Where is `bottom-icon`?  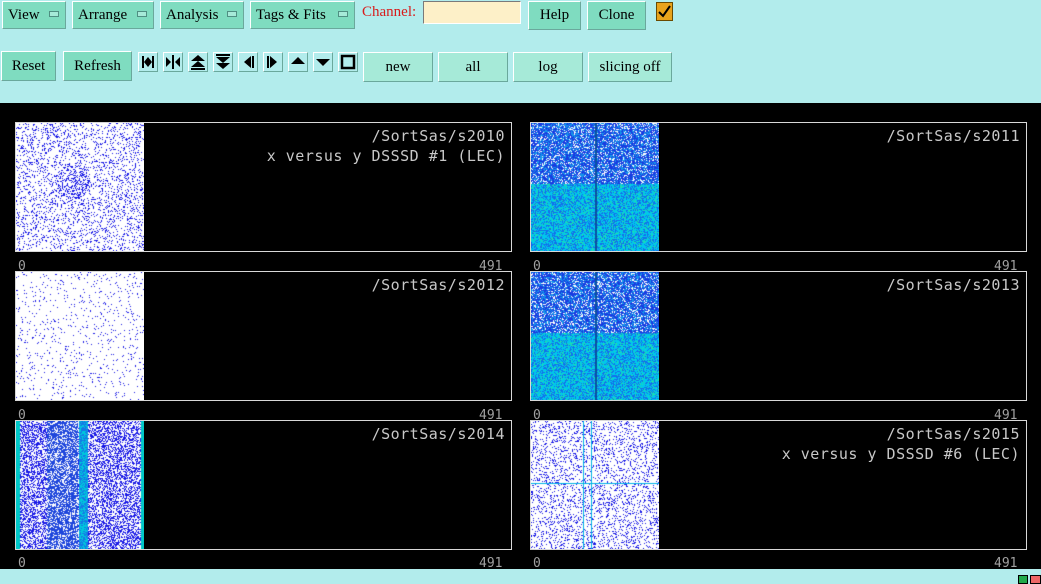 bottom-icon is located at coordinates (223, 61).